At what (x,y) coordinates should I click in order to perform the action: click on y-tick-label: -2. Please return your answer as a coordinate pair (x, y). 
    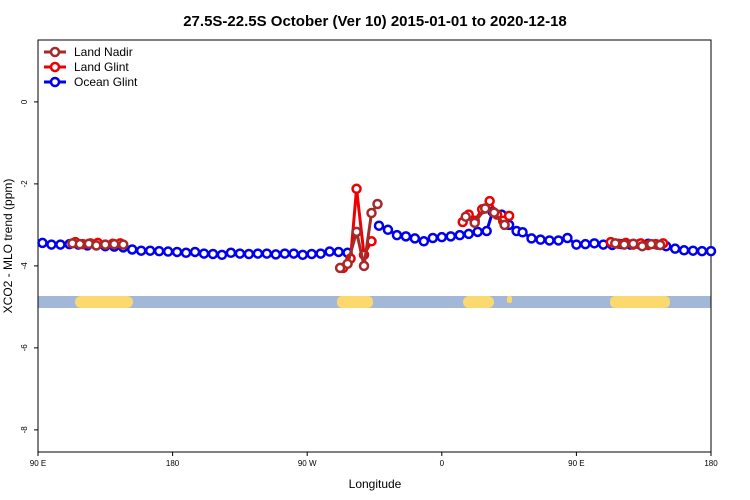
    Looking at the image, I should click on (24, 184).